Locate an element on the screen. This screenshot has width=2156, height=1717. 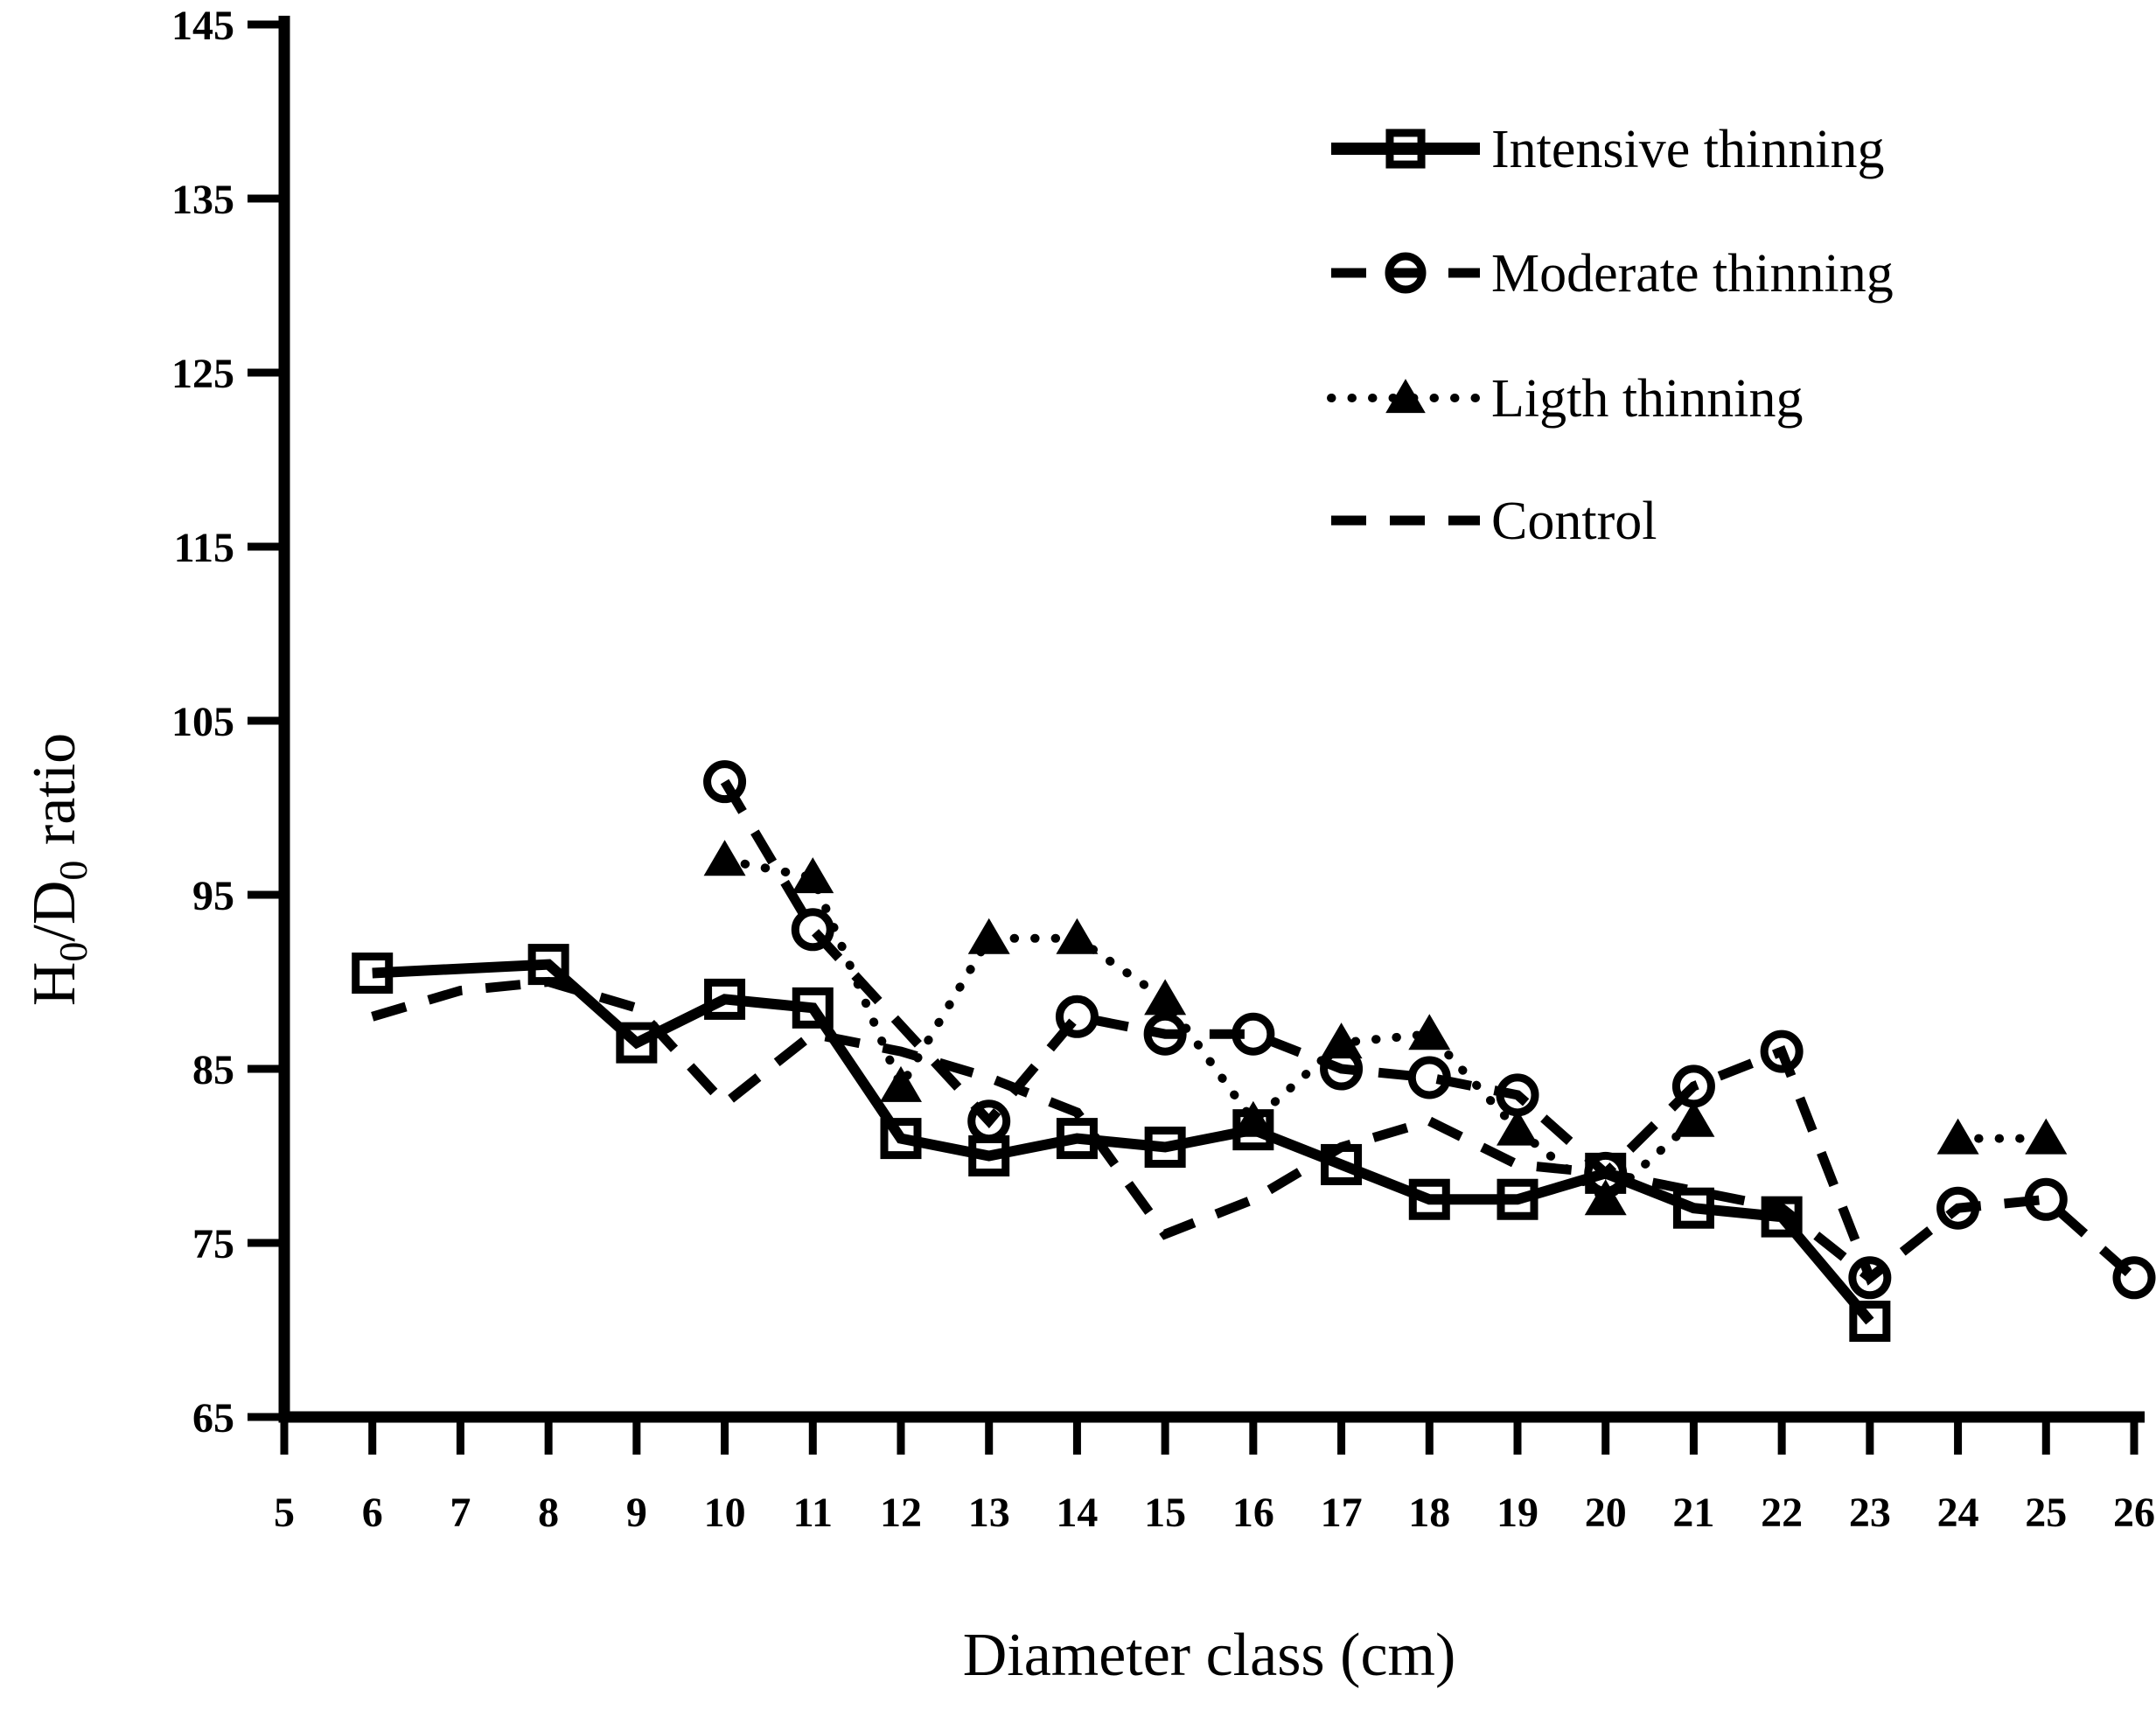
series-ligth-thinning-marker-x18 is located at coordinates (1429, 1032).